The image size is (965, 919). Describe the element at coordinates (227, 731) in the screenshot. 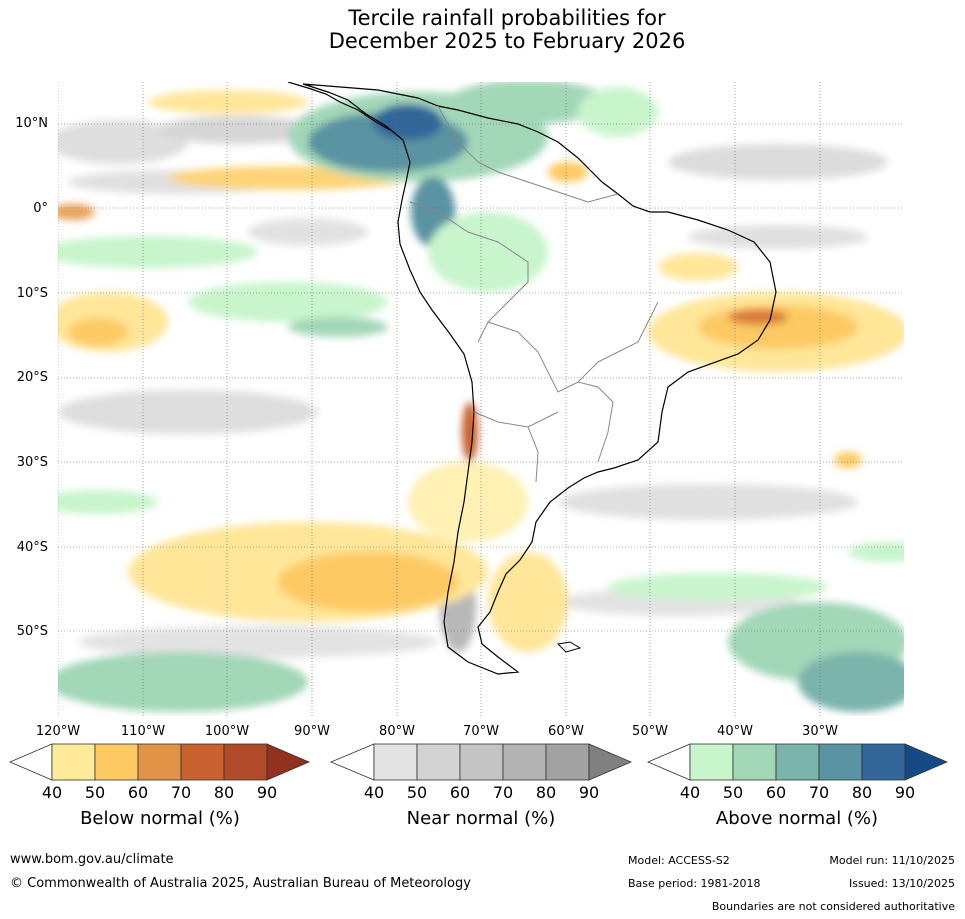

I see `lon-label-100w: 100°W` at that location.